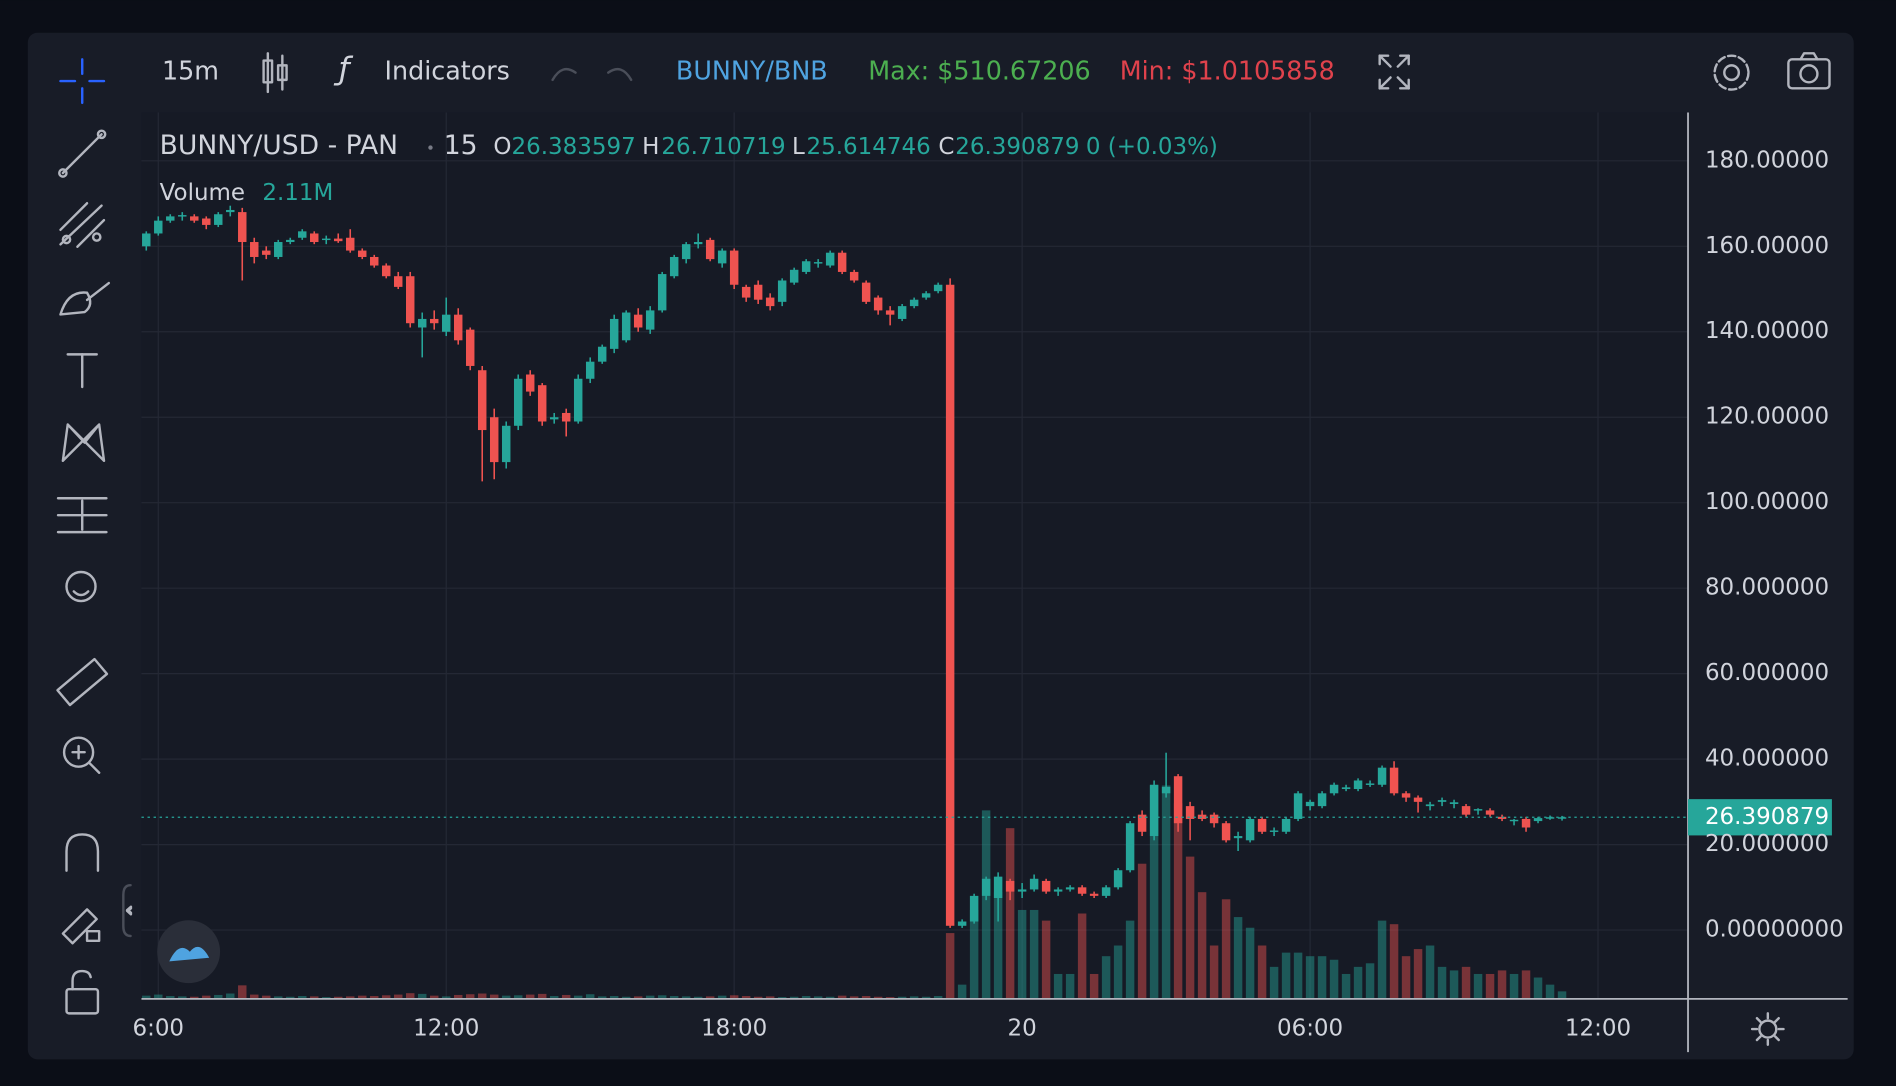  I want to click on change-value: 0 (+0.03%), so click(1152, 147).